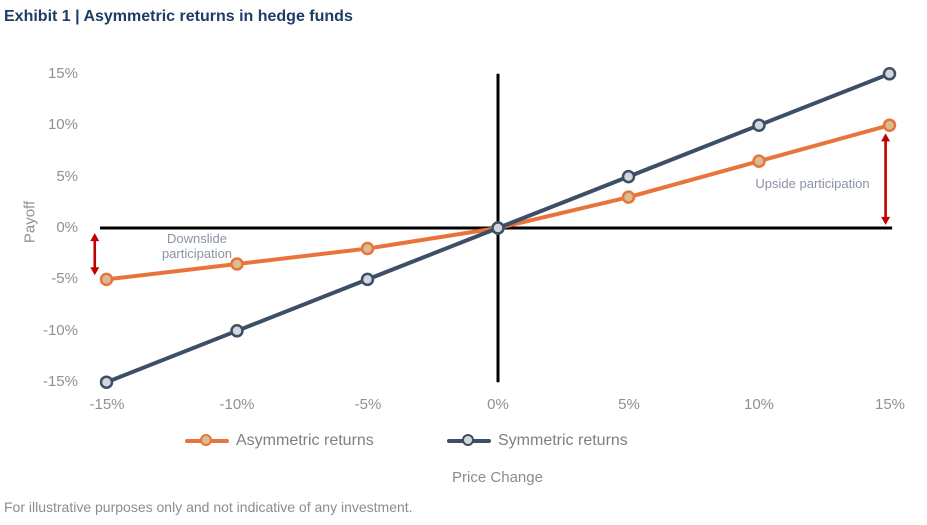 The height and width of the screenshot is (525, 927). Describe the element at coordinates (197, 246) in the screenshot. I see `annotation-downside-participation: Downslide participation` at that location.